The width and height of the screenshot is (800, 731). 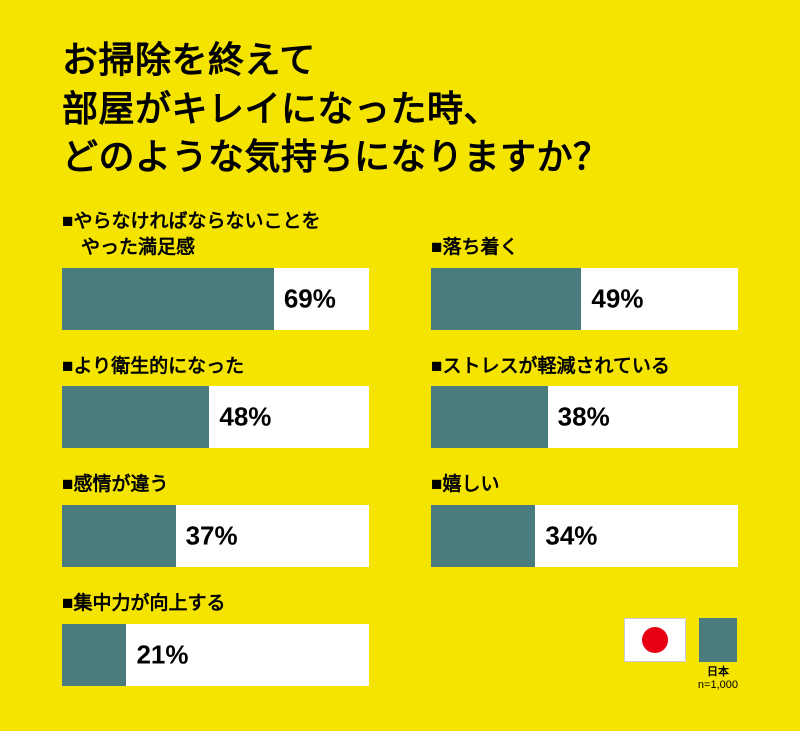 What do you see at coordinates (162, 654) in the screenshot?
I see `bar-value: 21%` at bounding box center [162, 654].